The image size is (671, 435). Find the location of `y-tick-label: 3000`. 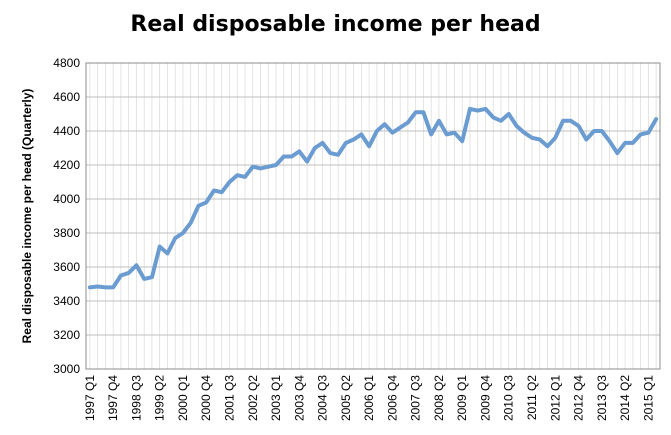

y-tick-label: 3000 is located at coordinates (66, 369).